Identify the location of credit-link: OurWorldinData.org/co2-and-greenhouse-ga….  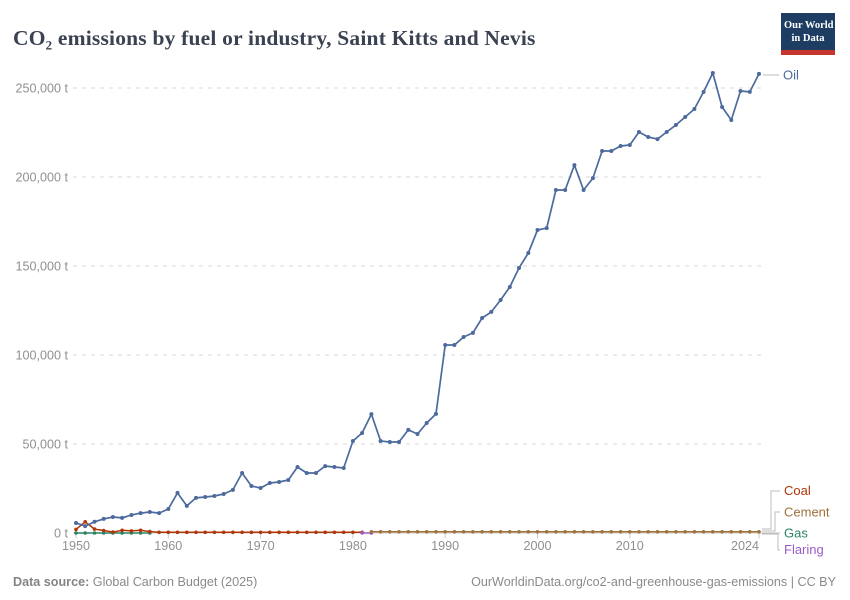
(653, 582).